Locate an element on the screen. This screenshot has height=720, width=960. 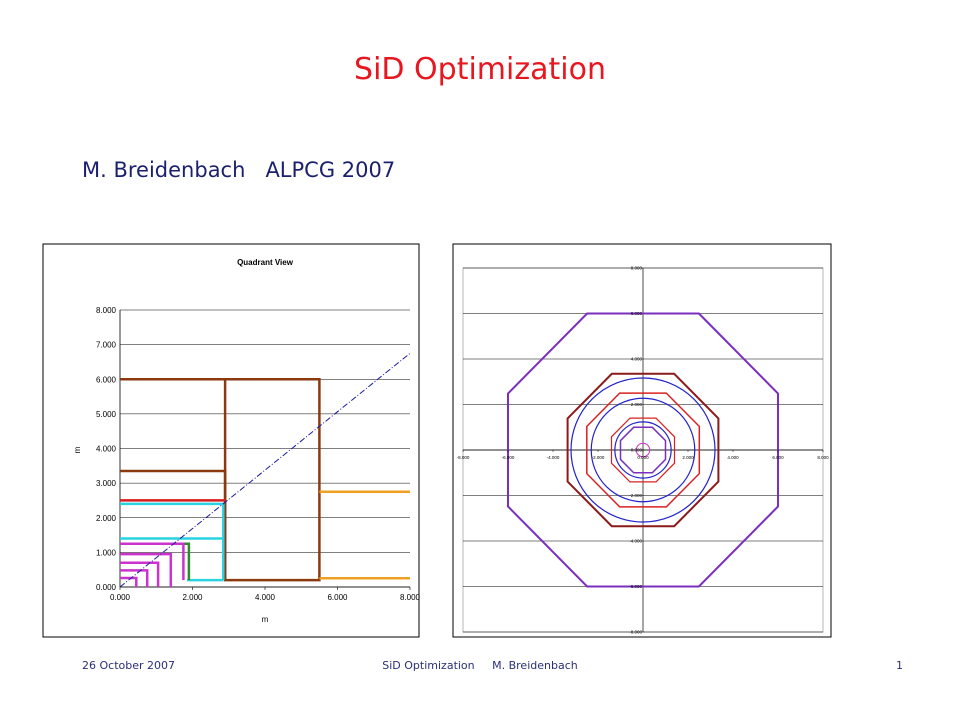
x-tick-label: -2.000 is located at coordinates (598, 457).